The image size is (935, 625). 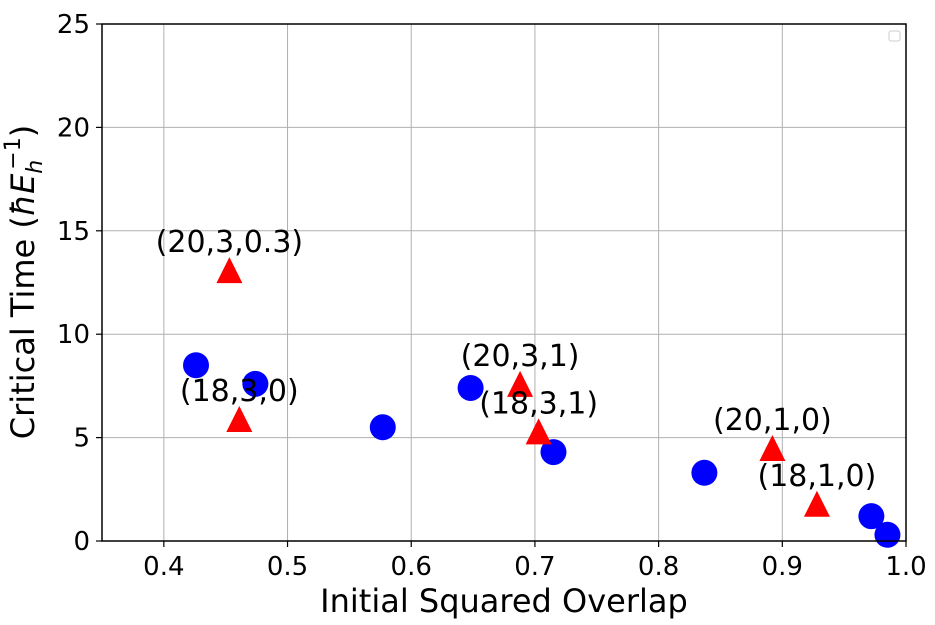 I want to click on y-axis-title: Critical Time (ħEh−1), so click(x=24, y=282).